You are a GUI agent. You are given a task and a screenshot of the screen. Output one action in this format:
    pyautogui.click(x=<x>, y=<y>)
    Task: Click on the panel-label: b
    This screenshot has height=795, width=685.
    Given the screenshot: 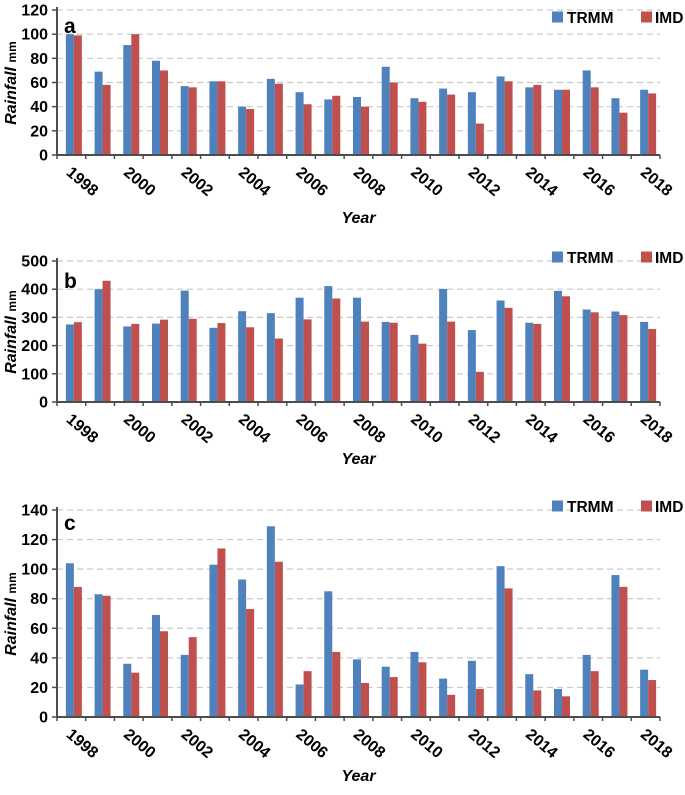 What is the action you would take?
    pyautogui.click(x=70, y=281)
    